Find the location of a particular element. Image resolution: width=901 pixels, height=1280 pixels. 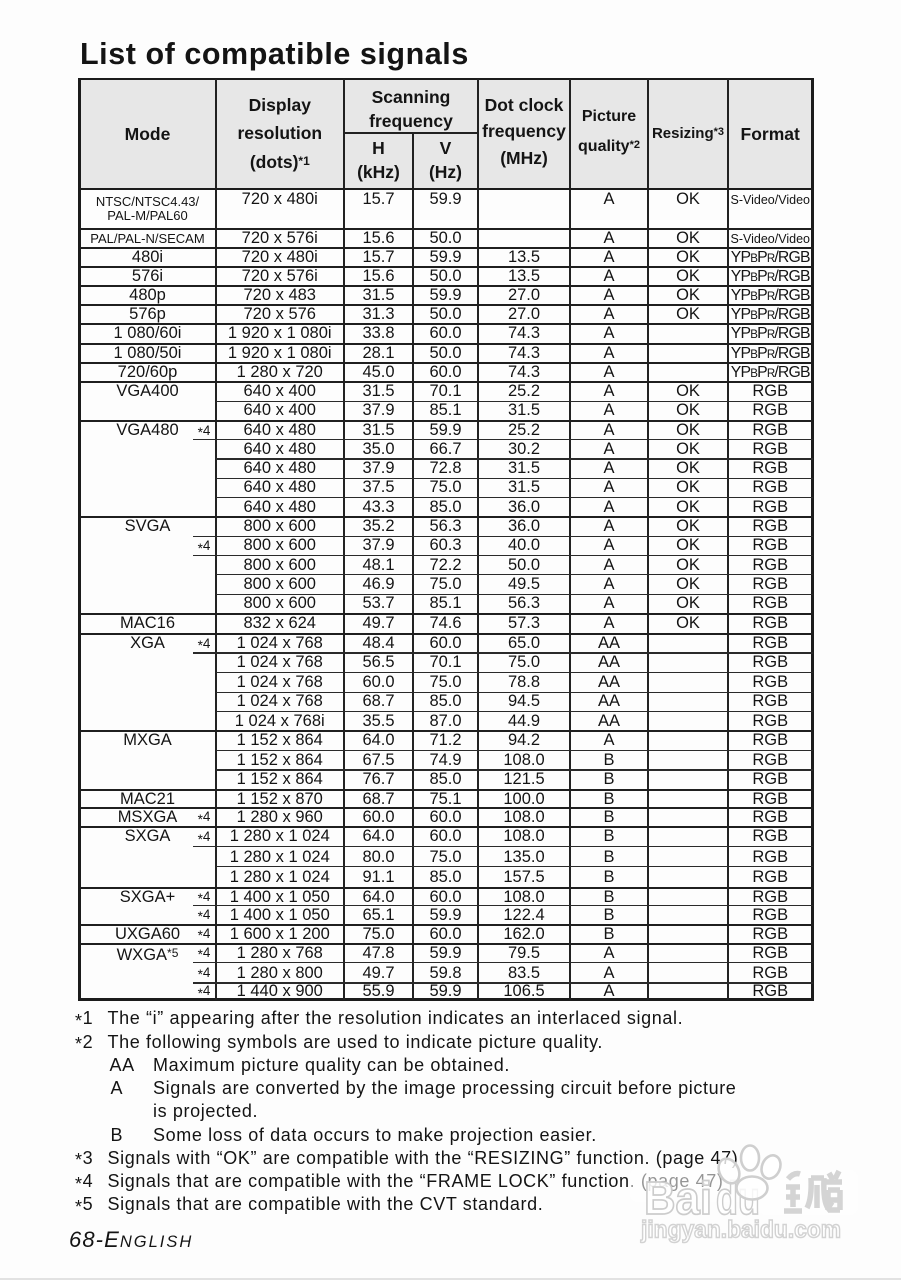

svg-text: Bai is located at coordinates (678, 1198).